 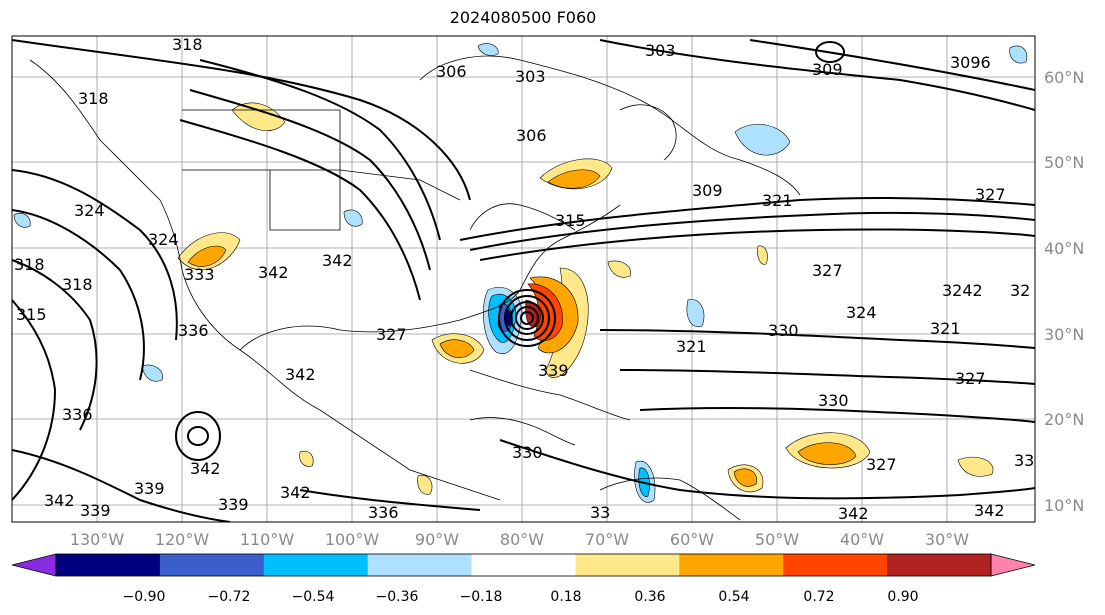 I want to click on lon-label: 40°W, so click(x=862, y=539).